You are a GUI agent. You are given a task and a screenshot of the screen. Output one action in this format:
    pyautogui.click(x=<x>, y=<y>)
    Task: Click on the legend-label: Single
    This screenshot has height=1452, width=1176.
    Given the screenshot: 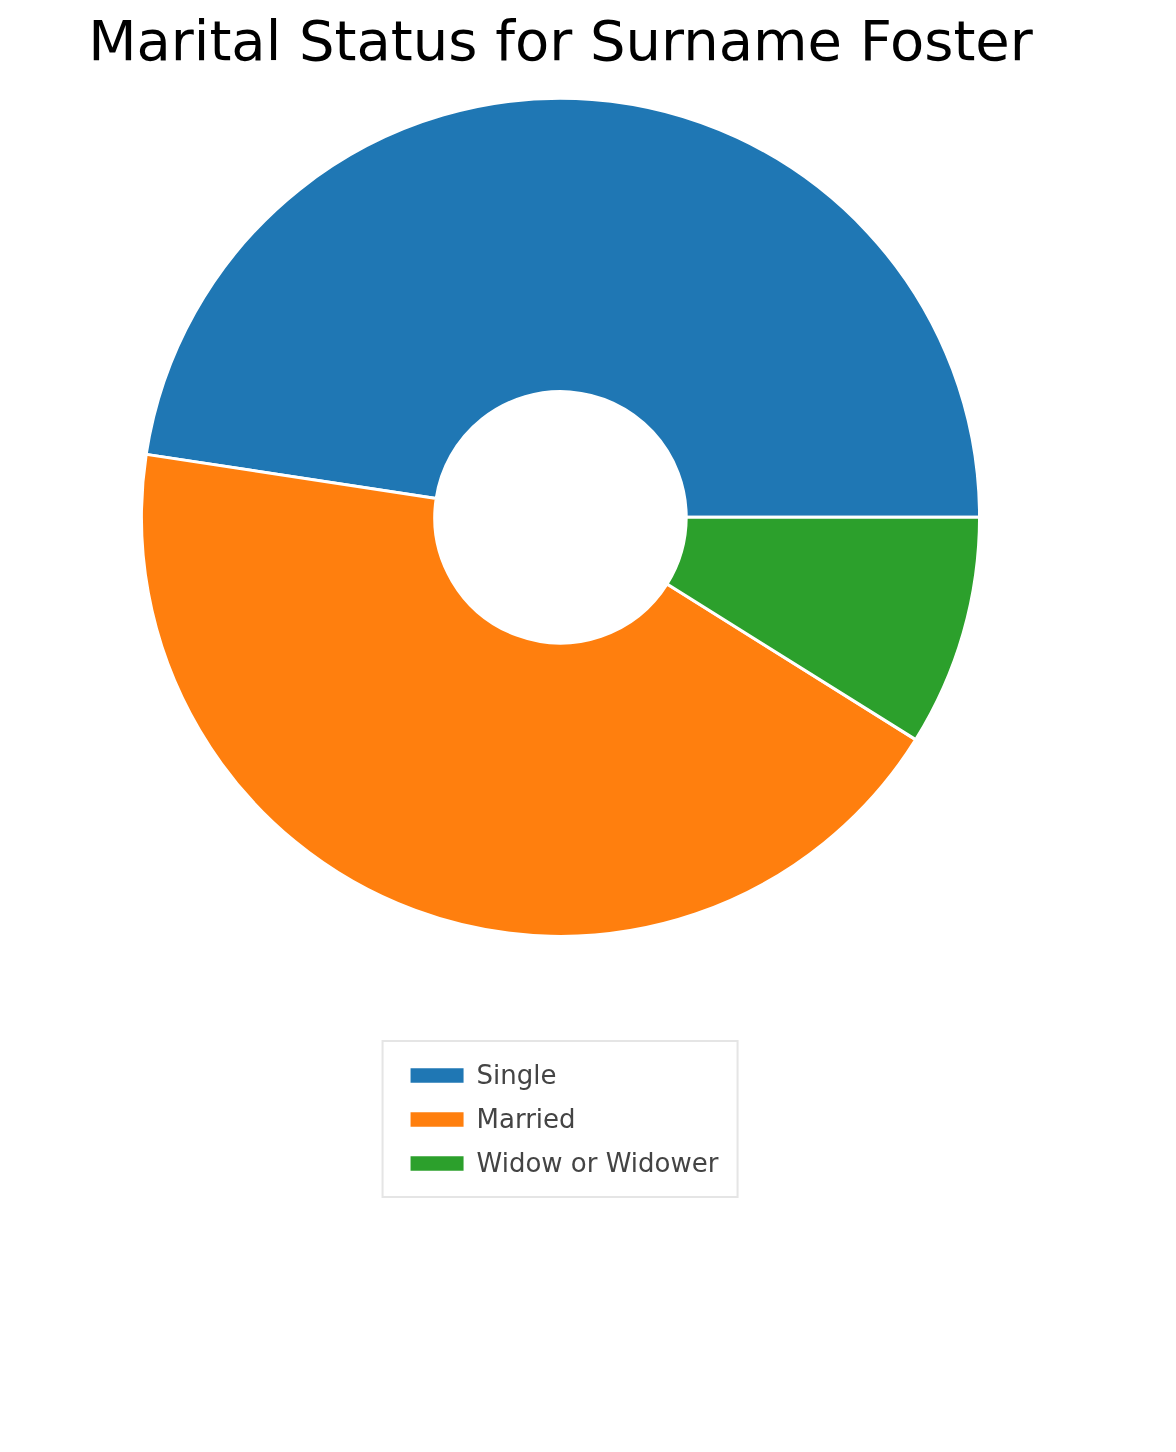 What is the action you would take?
    pyautogui.click(x=516, y=1075)
    